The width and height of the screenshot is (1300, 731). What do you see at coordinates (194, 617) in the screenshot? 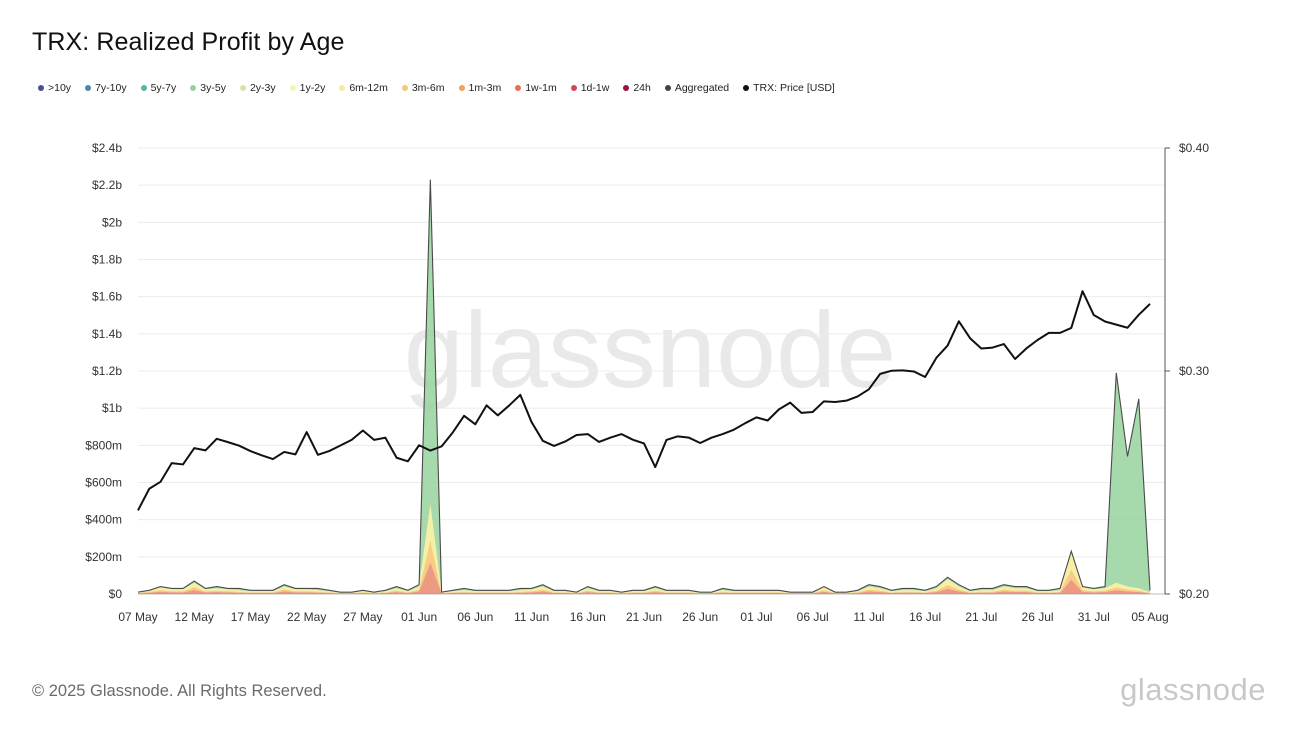
I see `x-tick-label: 12 May` at bounding box center [194, 617].